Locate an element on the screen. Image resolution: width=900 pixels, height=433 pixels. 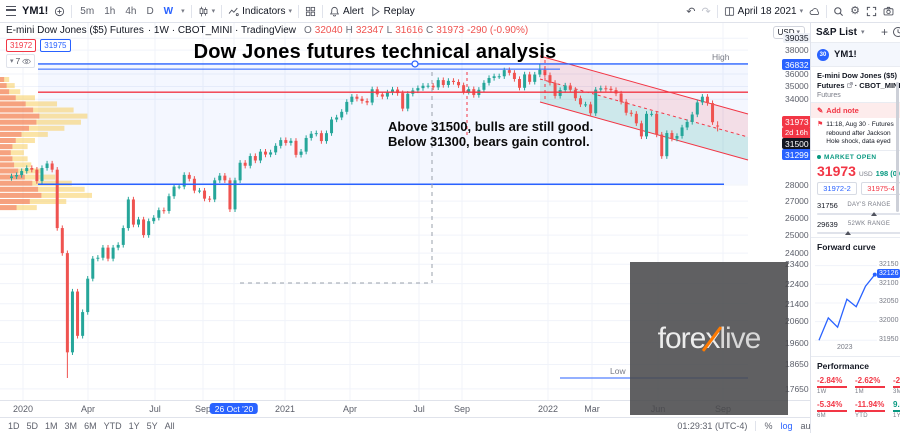
symbol-button: YM1! is located at coordinates (35, 11).